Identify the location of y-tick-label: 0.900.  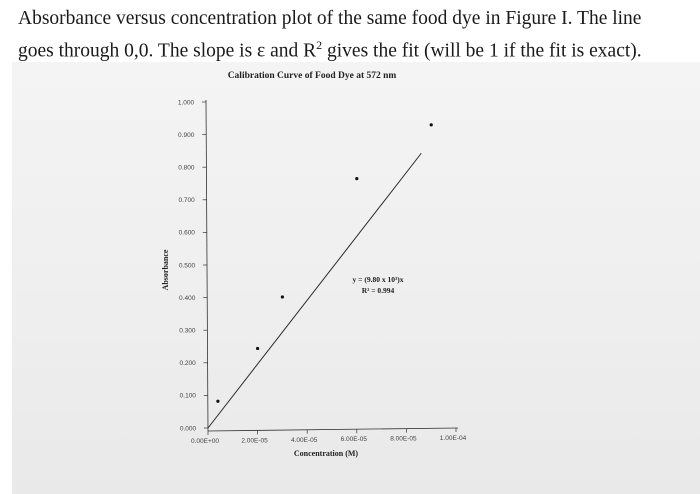
(186, 135).